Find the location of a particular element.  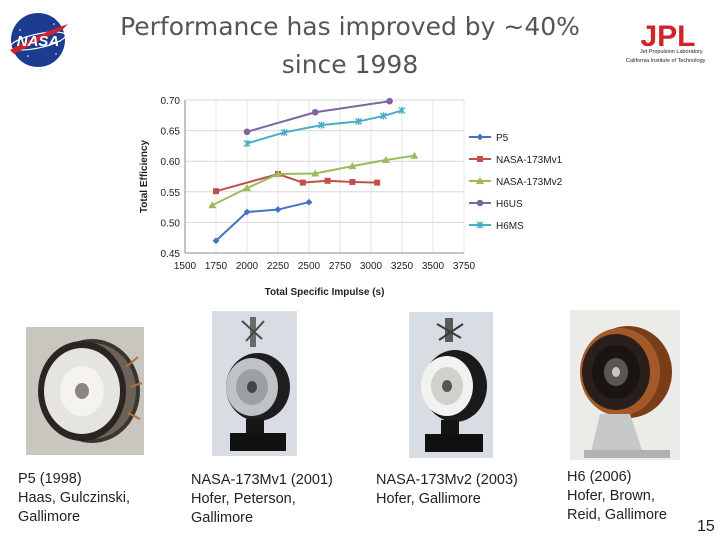

legend-label-2: NASA-173Mv2 is located at coordinates (529, 182).